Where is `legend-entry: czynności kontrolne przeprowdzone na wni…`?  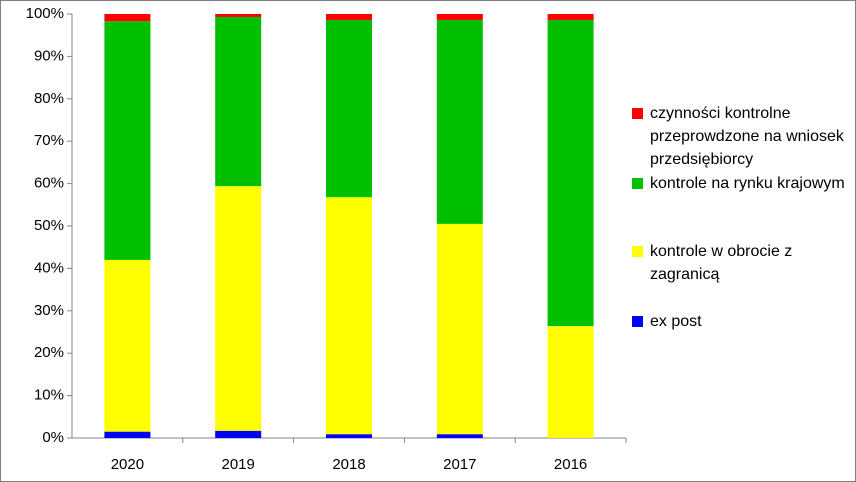
legend-entry: czynności kontrolne przeprowdzone na wni… is located at coordinates (742, 136).